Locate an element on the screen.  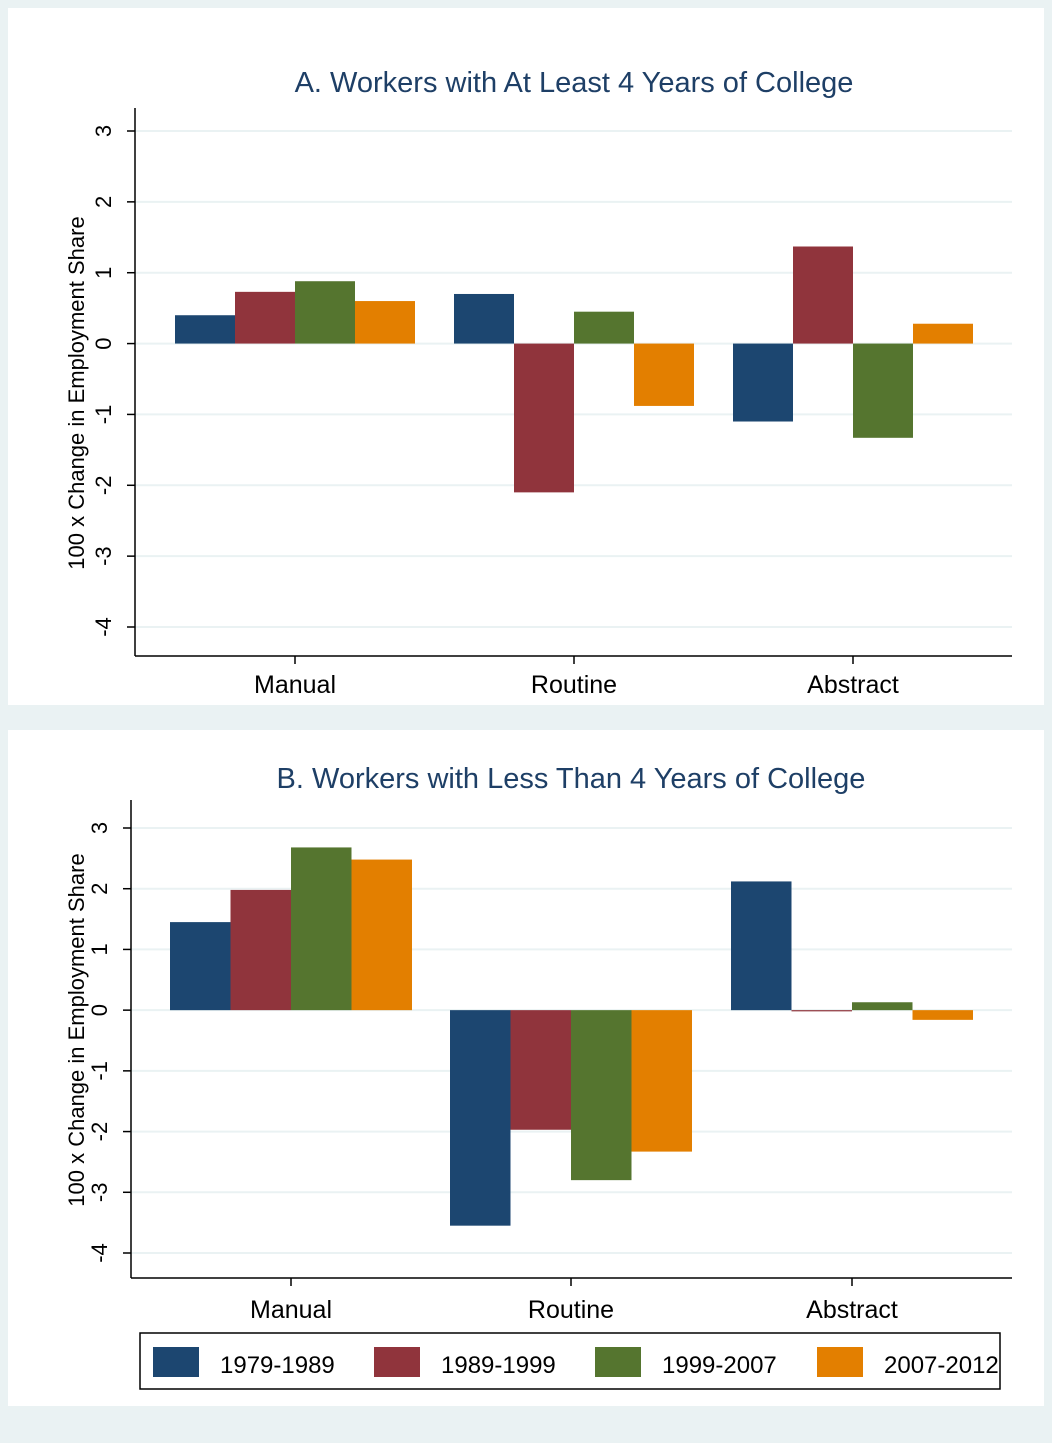
panel-b-bar-abstract-2007-2012 is located at coordinates (942, 1015).